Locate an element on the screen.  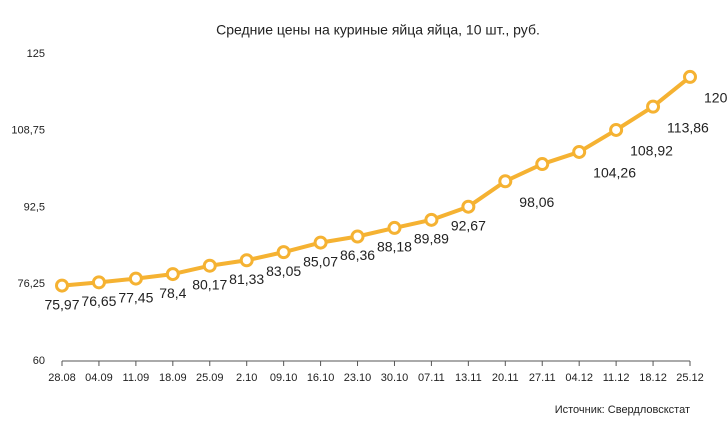
data-label: 81,33 is located at coordinates (246, 279).